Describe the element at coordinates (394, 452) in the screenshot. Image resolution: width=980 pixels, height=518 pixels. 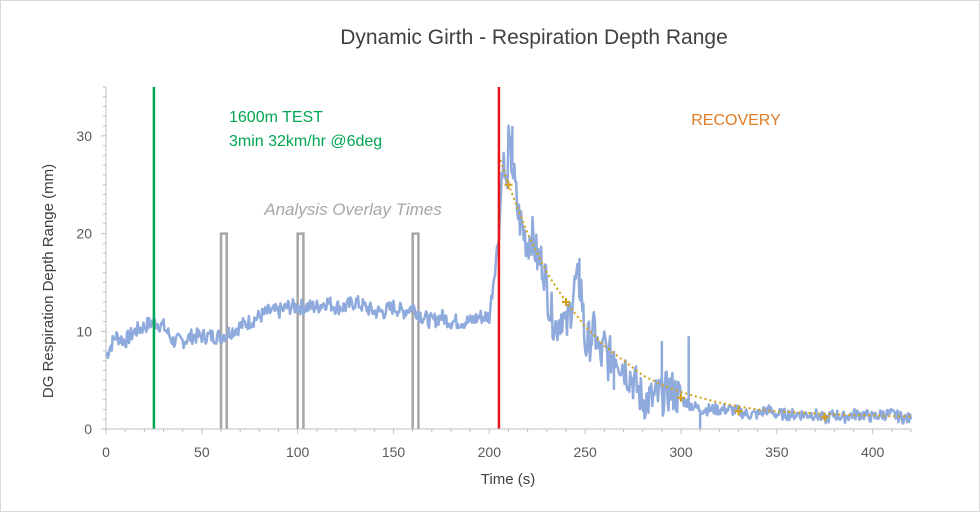
I see `x-tick-label: 150` at that location.